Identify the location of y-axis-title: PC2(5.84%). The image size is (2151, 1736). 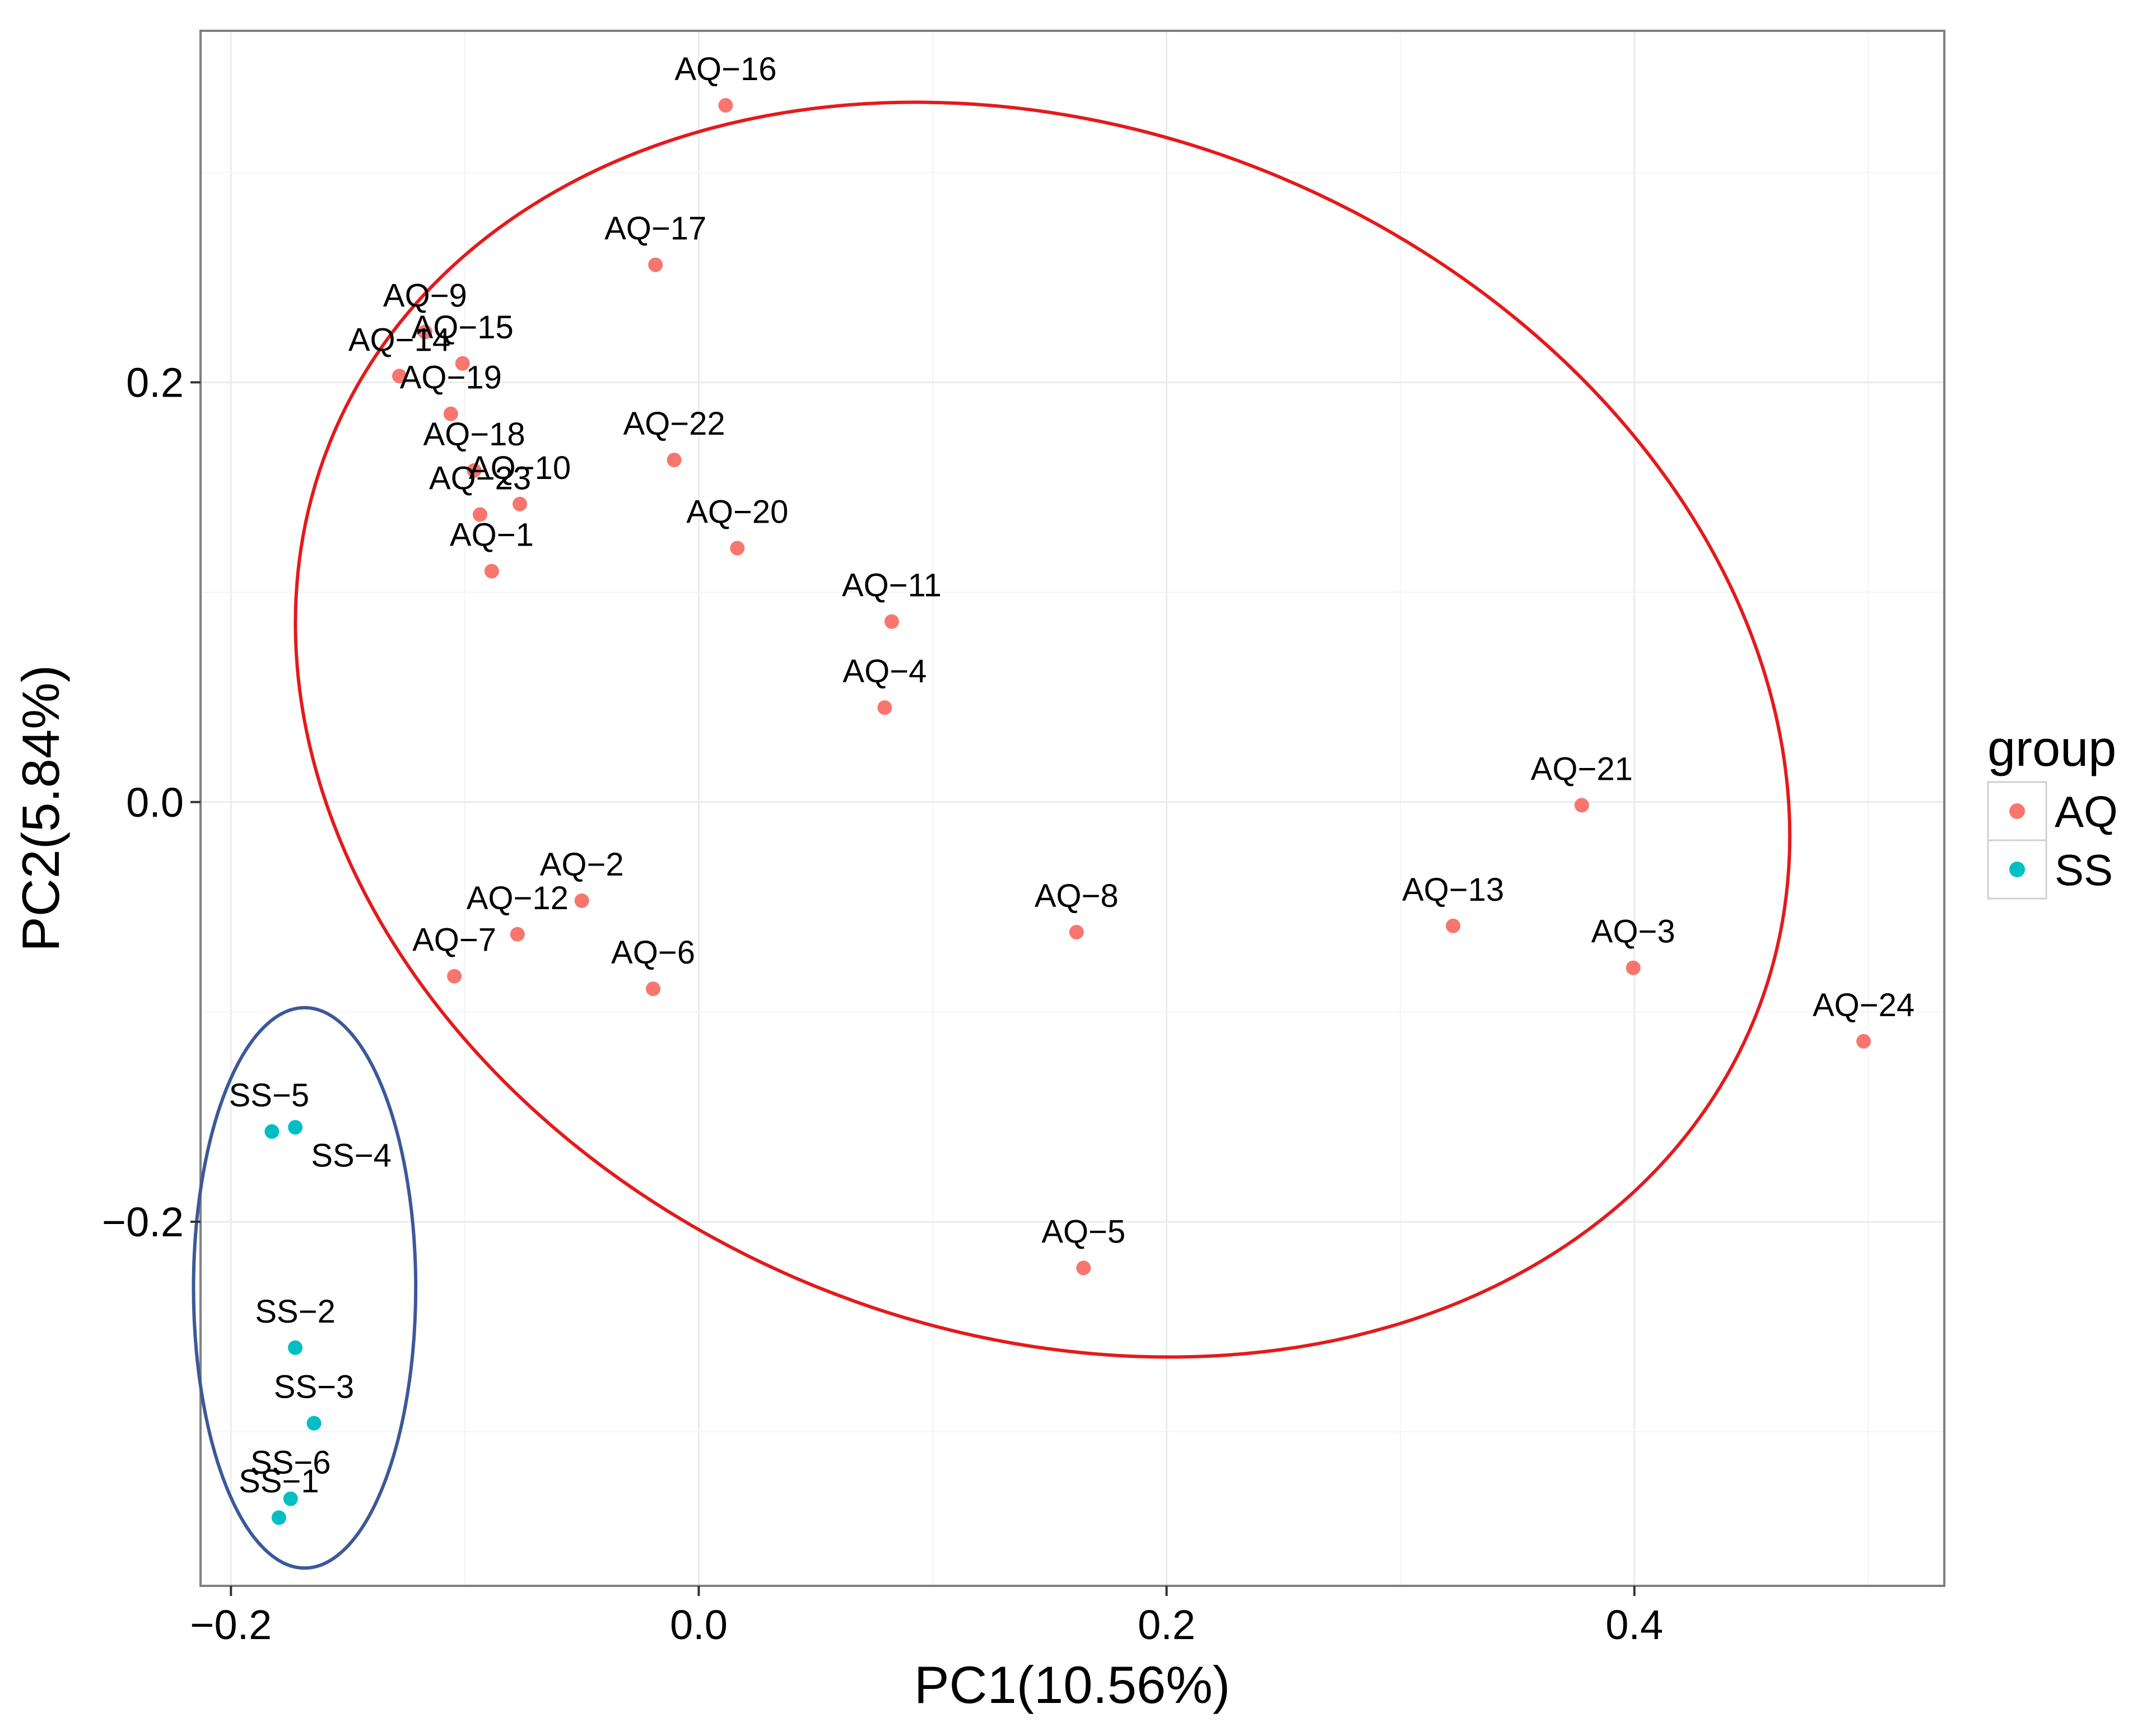
(40, 808).